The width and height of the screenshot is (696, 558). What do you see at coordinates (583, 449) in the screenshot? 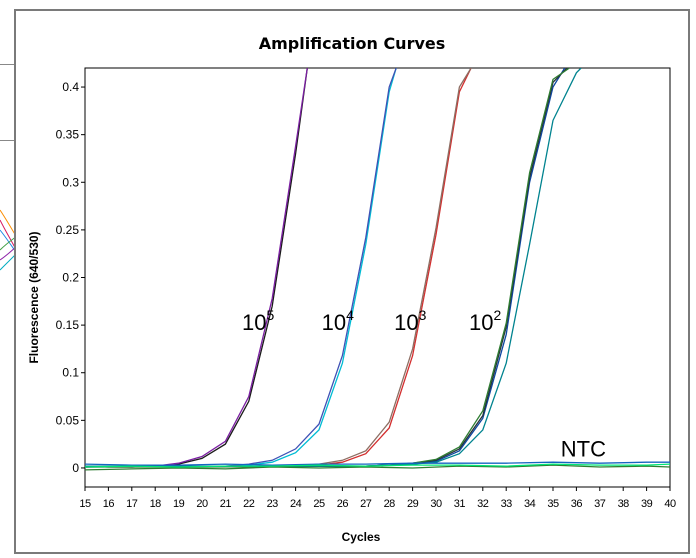
I see `curve-annotation: NTC` at bounding box center [583, 449].